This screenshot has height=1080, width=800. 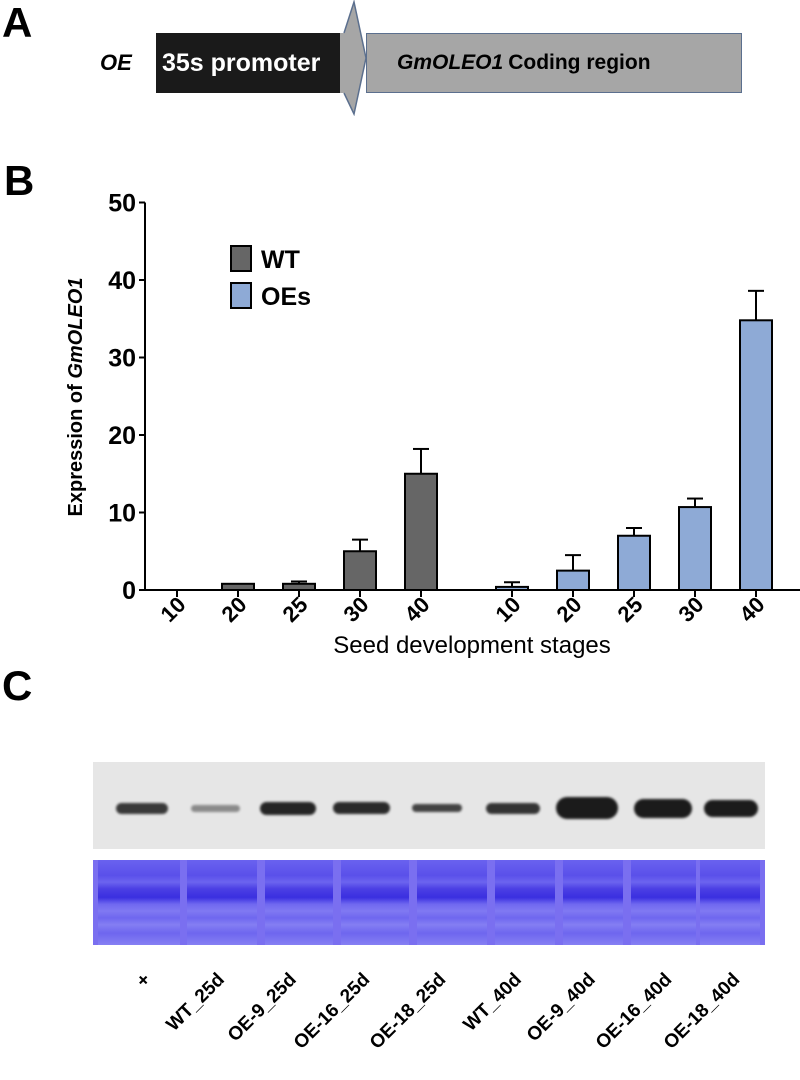 I want to click on lane-label: OE-18_40d, so click(x=702, y=1011).